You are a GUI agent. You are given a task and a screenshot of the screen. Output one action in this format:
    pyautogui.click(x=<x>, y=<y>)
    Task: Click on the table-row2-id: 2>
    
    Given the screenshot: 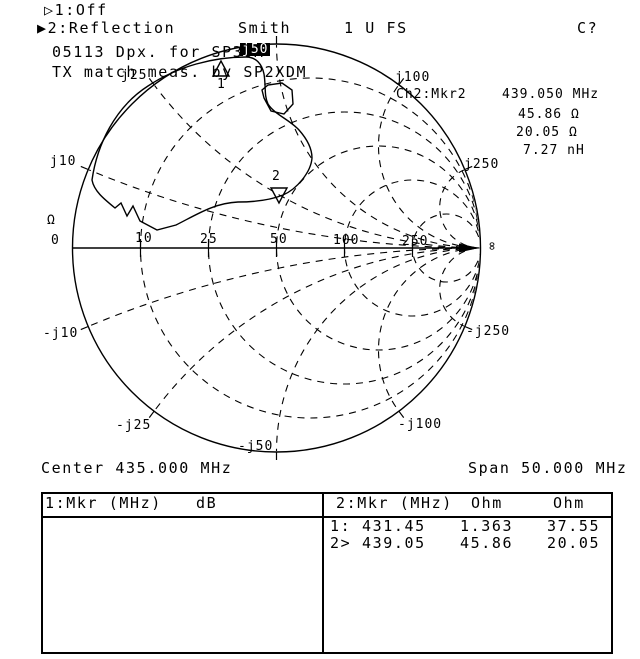 What is the action you would take?
    pyautogui.click(x=341, y=543)
    